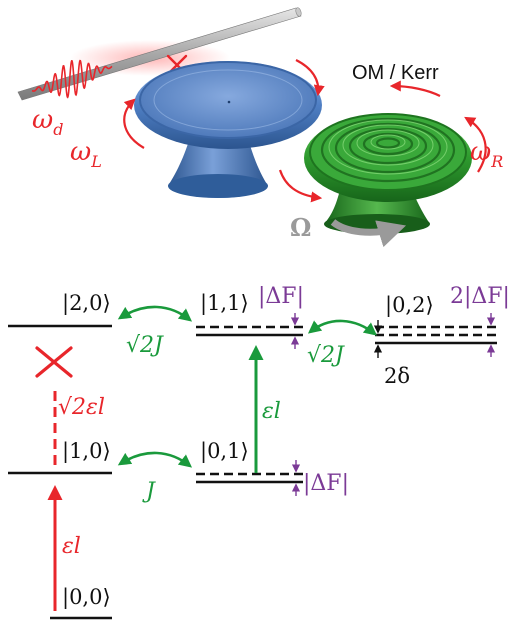 Image resolution: width=524 pixels, height=621 pixels. Describe the element at coordinates (81, 477) in the screenshot. I see `drive-labels: εl √2εl` at that location.